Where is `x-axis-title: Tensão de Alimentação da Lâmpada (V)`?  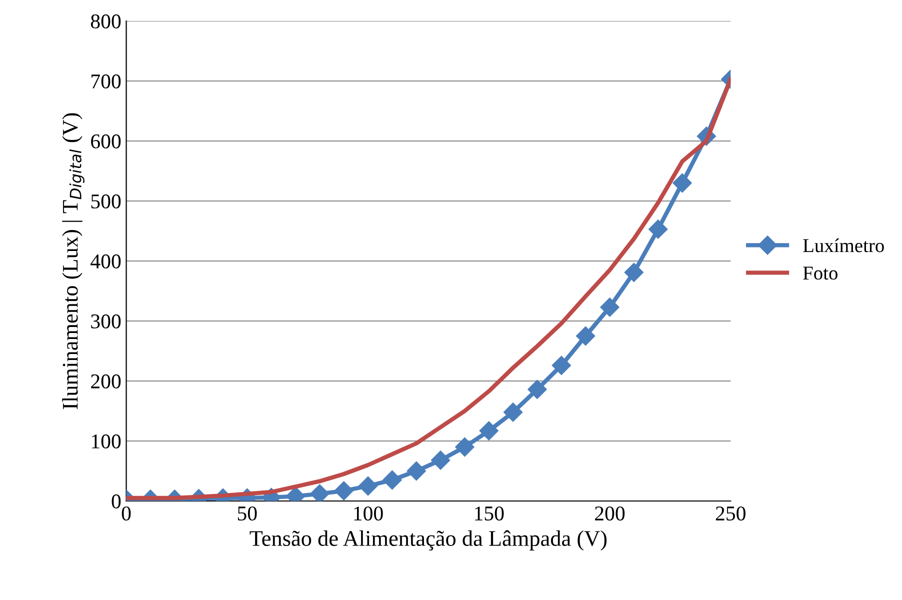
x-axis-title: Tensão de Alimentação da Lâmpada (V) is located at coordinates (428, 540).